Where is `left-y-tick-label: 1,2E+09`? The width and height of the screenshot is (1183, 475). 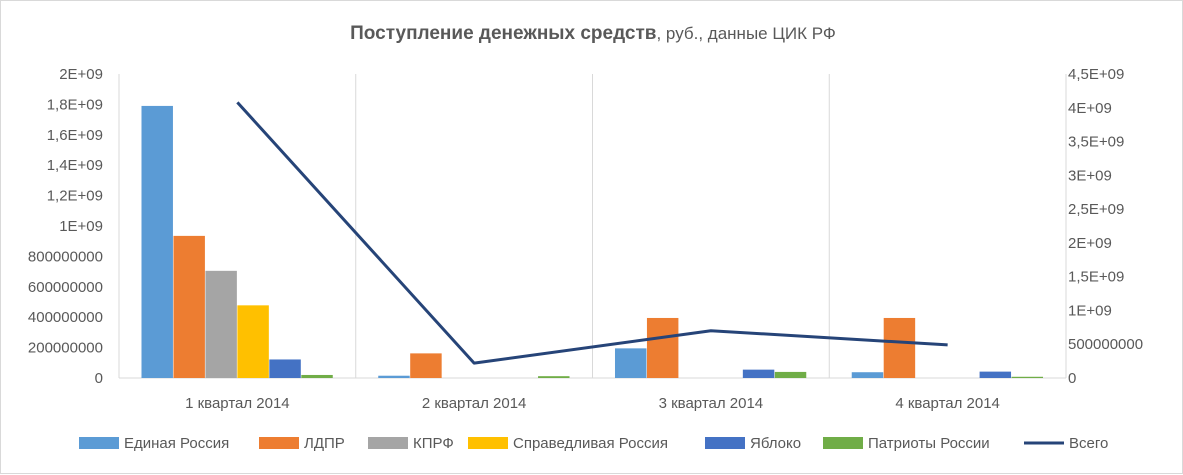 left-y-tick-label: 1,2E+09 is located at coordinates (75, 196).